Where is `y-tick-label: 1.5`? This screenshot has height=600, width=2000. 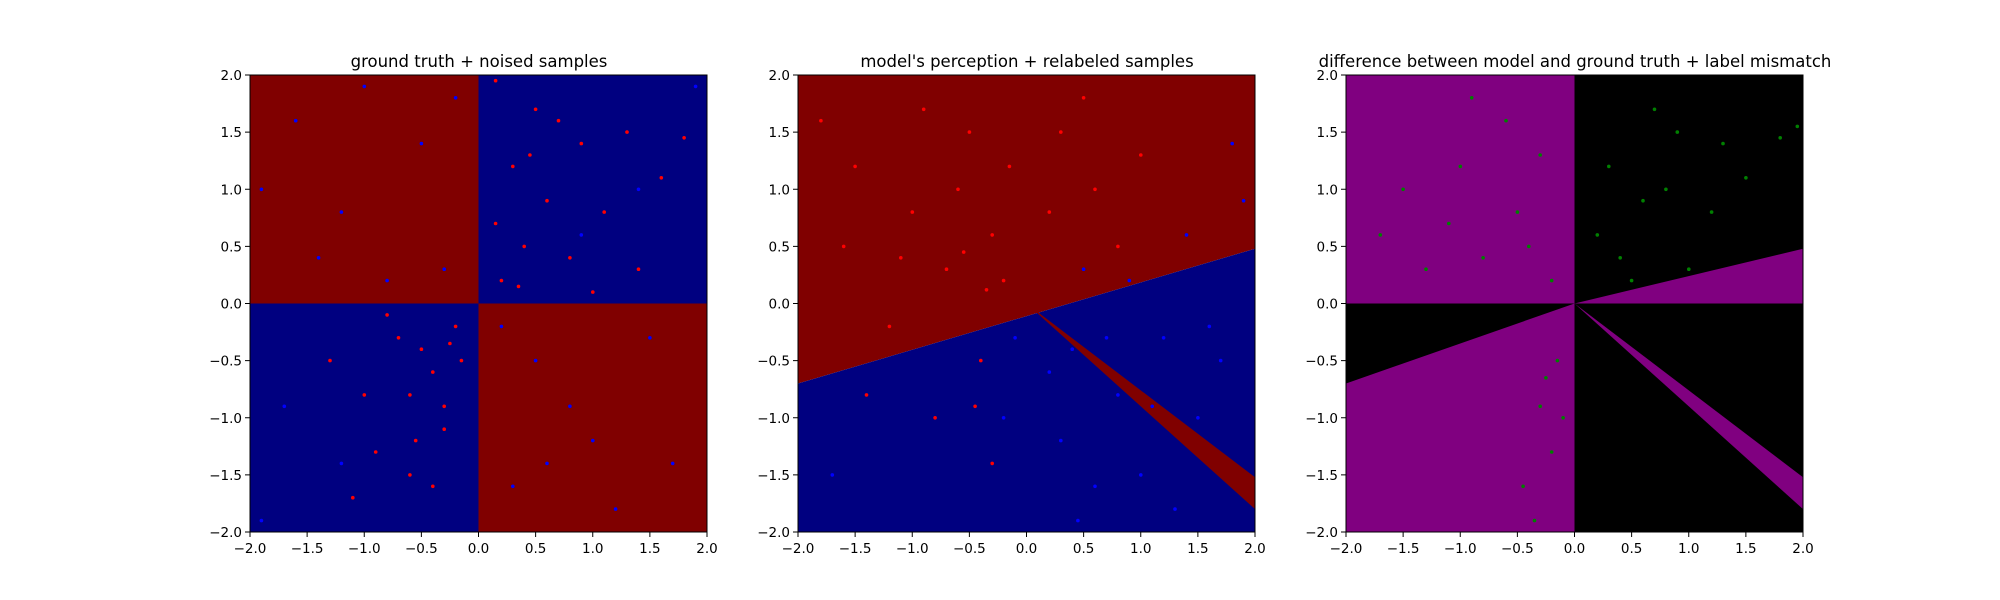
y-tick-label: 1.5 is located at coordinates (1327, 133).